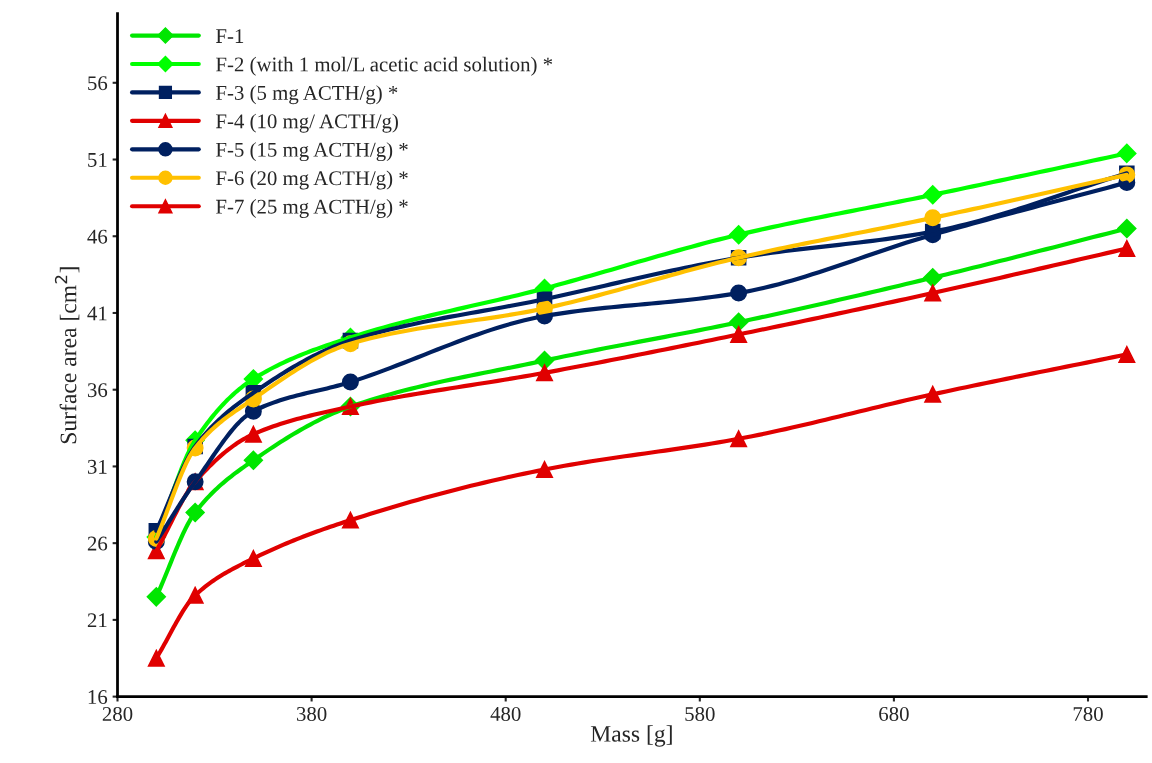  Describe the element at coordinates (230, 36) in the screenshot. I see `legend-label: F-1` at that location.